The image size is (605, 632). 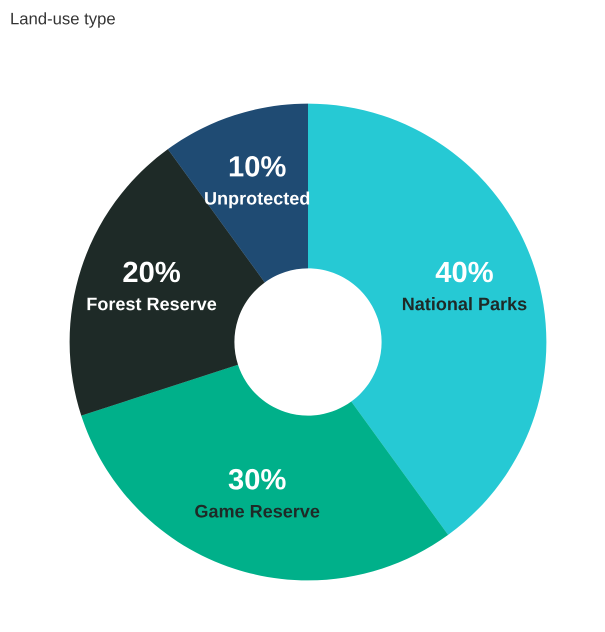 What do you see at coordinates (257, 511) in the screenshot?
I see `slice-label: Game Reserve` at bounding box center [257, 511].